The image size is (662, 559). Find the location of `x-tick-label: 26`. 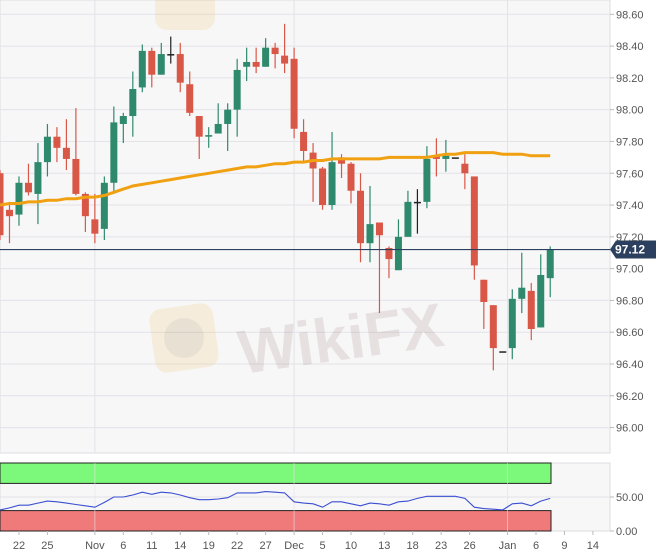

x-tick-label: 26 is located at coordinates (469, 546).